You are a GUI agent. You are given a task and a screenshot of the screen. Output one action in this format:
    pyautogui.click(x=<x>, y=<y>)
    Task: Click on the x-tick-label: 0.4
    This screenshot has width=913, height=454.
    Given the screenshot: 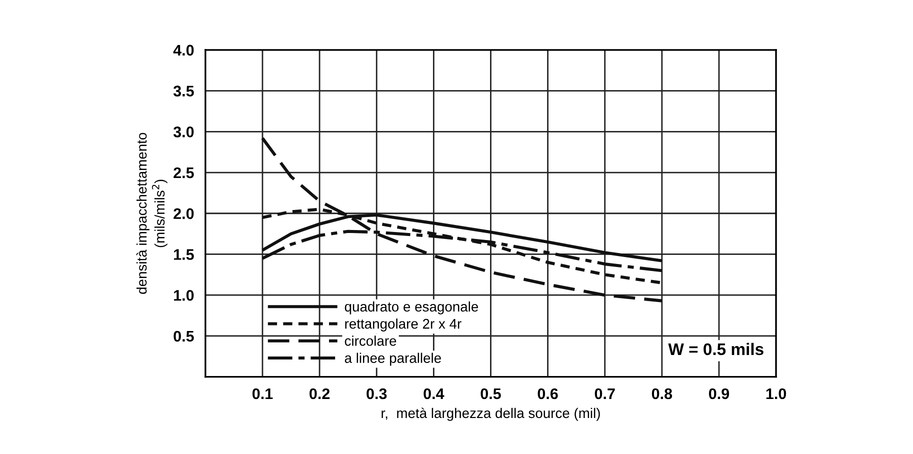 What is the action you would take?
    pyautogui.click(x=434, y=394)
    